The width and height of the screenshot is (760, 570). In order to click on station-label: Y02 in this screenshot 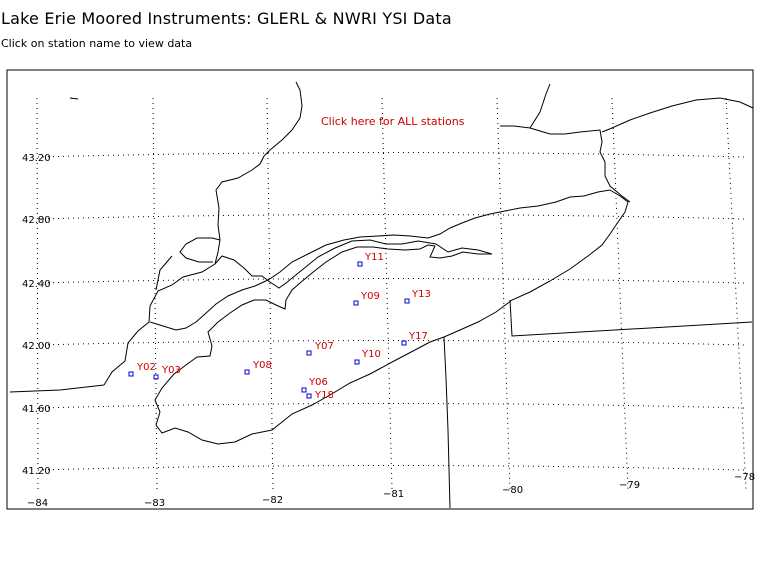, I will do `click(146, 367)`.